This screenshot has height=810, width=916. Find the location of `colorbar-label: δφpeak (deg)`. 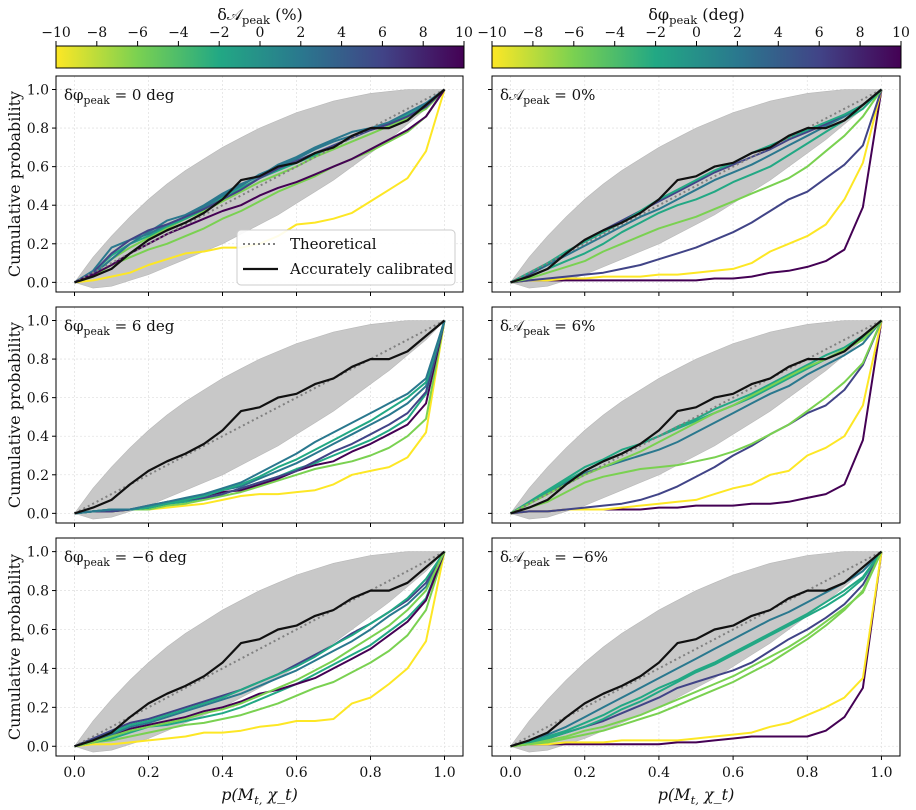

colorbar-label: δφpeak (deg) is located at coordinates (696, 16).